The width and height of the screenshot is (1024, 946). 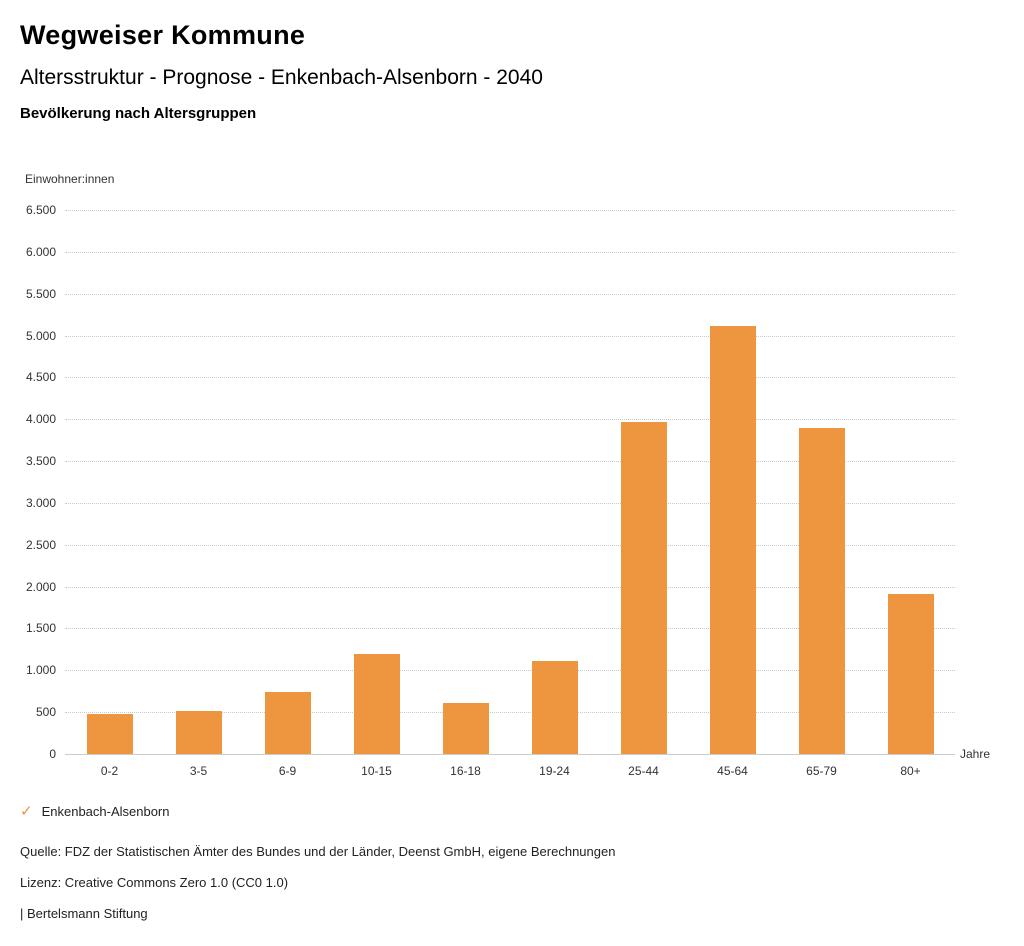 What do you see at coordinates (40, 251) in the screenshot?
I see `y-tick-label: 6.000` at bounding box center [40, 251].